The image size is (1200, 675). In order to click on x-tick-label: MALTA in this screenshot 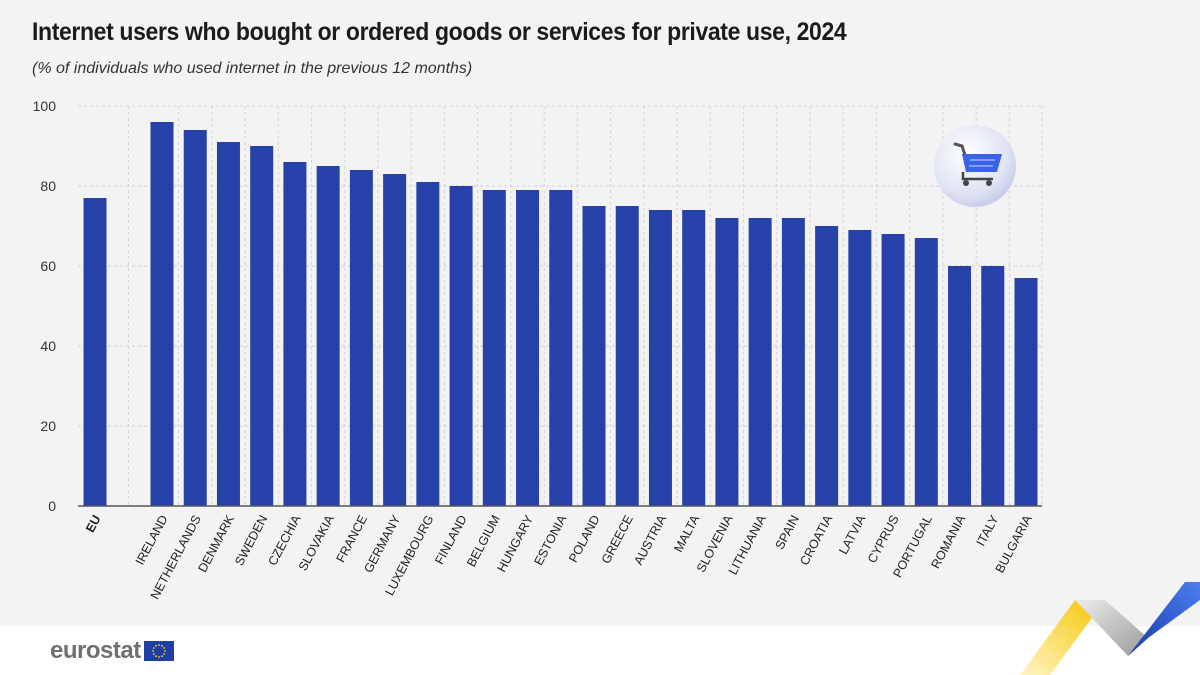, I will do `click(686, 533)`.